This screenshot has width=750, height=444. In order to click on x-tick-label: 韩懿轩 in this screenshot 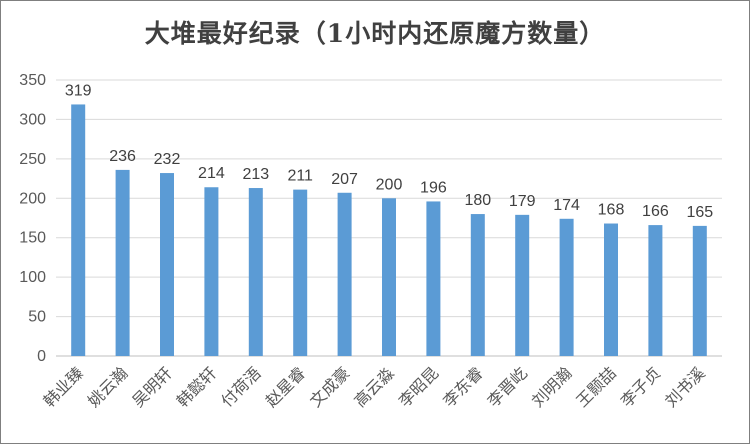, I will do `click(196, 386)`.